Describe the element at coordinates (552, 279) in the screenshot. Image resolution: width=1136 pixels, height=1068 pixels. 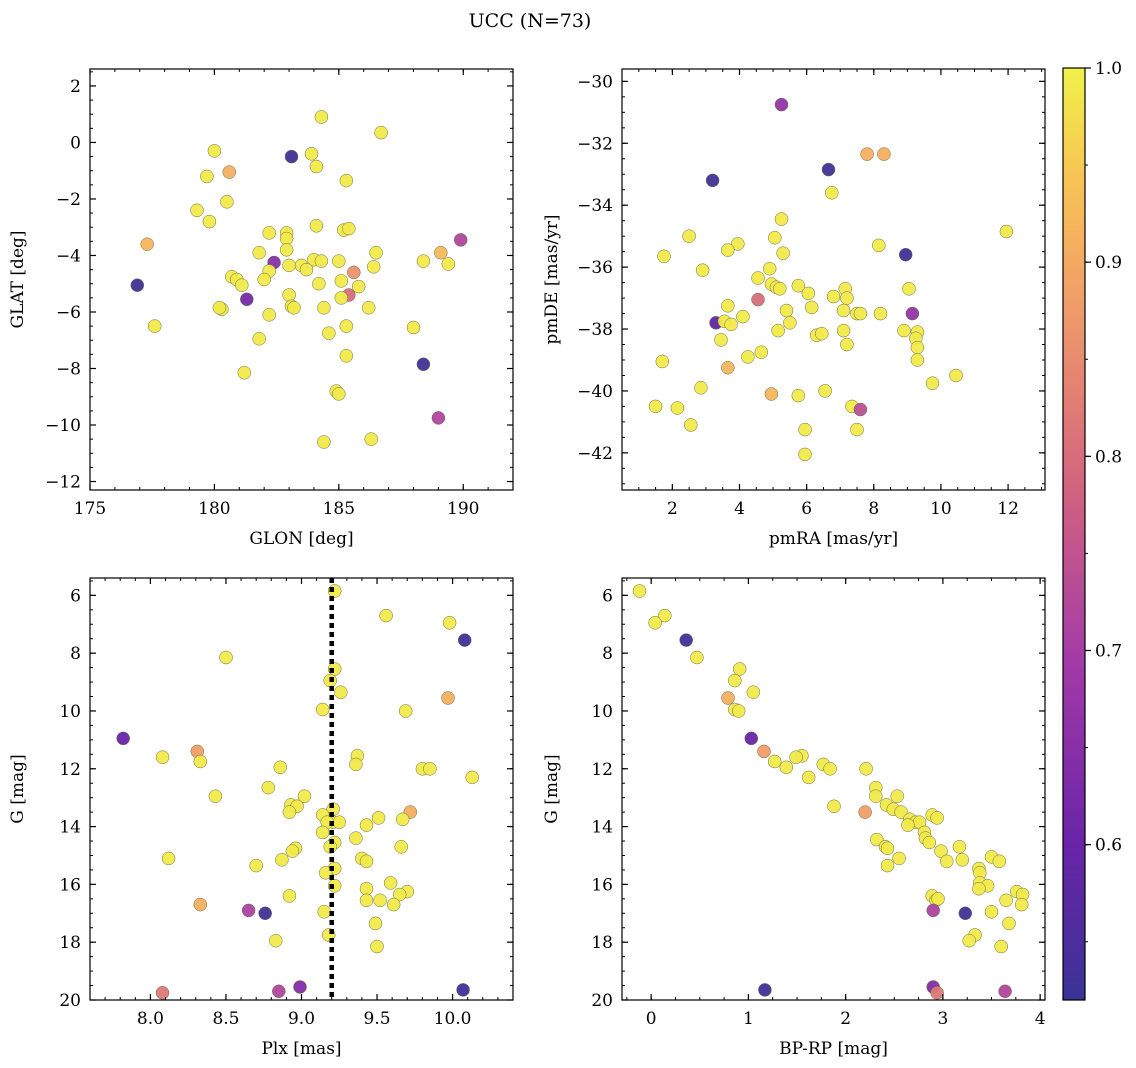
I see `y-axis-label: pmDE [mas/yr]` at that location.